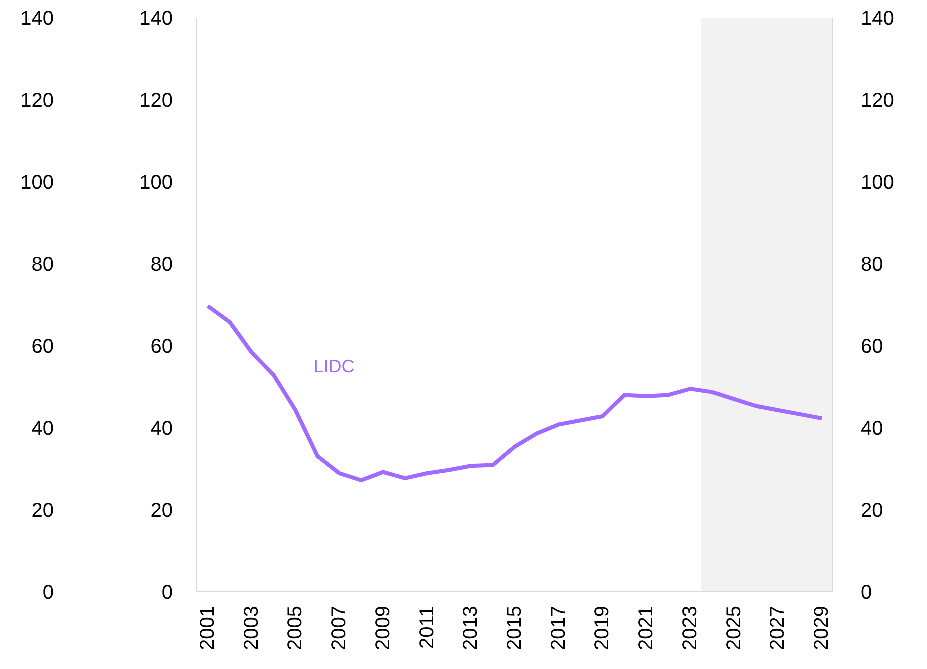 The height and width of the screenshot is (669, 927). Describe the element at coordinates (822, 628) in the screenshot. I see `x-tick-label: 2029` at that location.